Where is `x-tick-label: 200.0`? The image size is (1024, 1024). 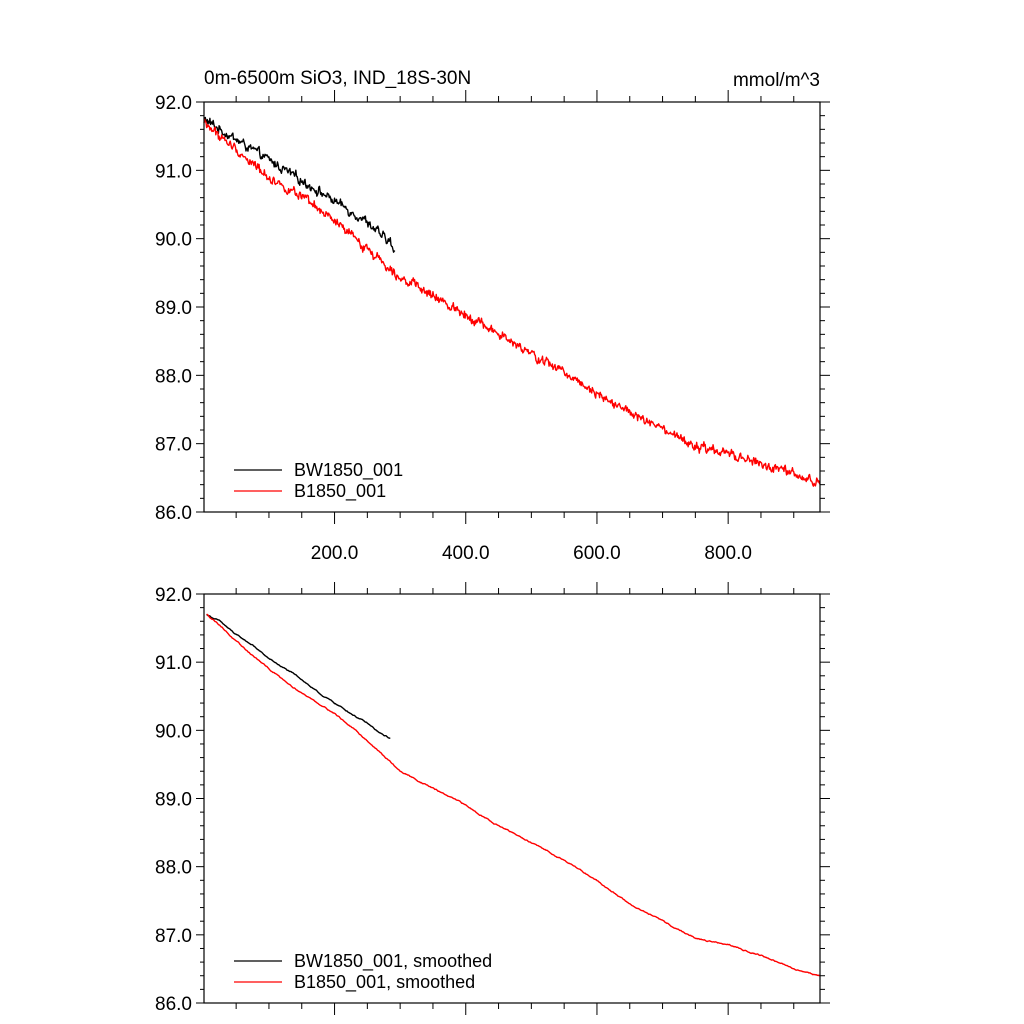
x-tick-label: 200.0 is located at coordinates (335, 553).